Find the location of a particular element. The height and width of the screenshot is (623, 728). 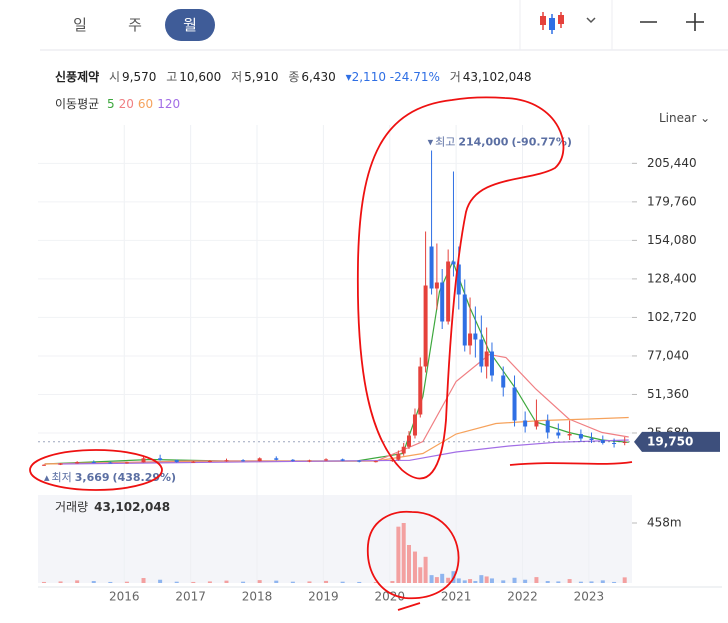

volume-title: 거래량 43,102,048 is located at coordinates (112, 507).